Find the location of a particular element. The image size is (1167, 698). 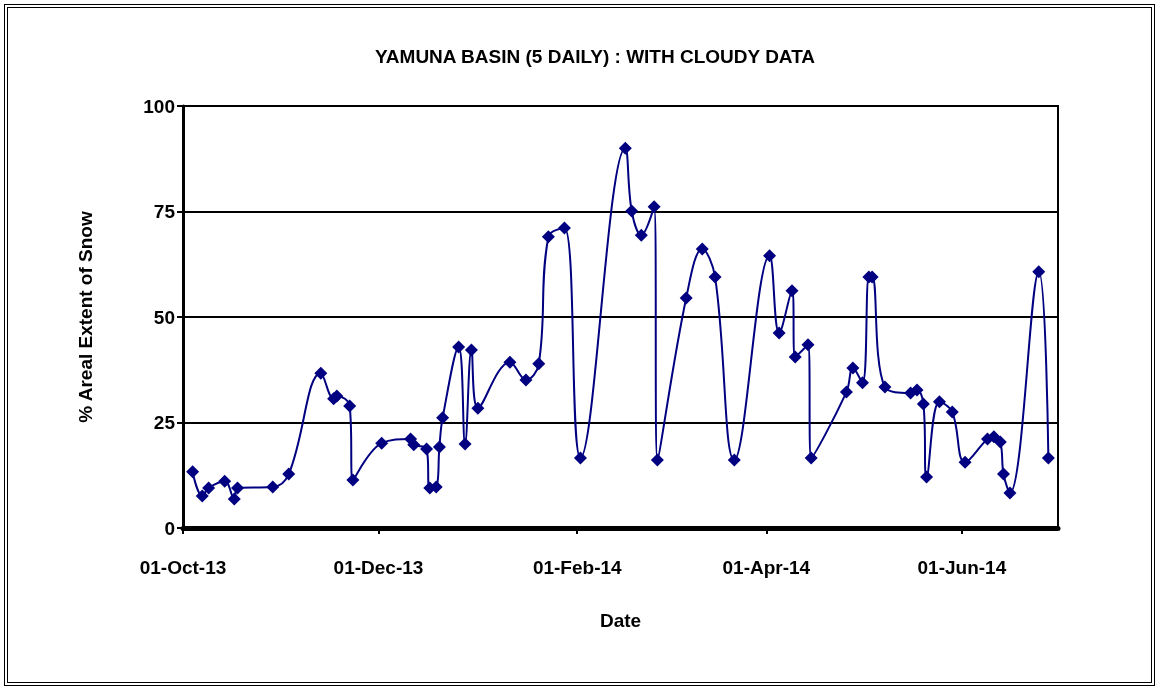

y-axis-title: % Areal Extent of Snow is located at coordinates (85, 317).